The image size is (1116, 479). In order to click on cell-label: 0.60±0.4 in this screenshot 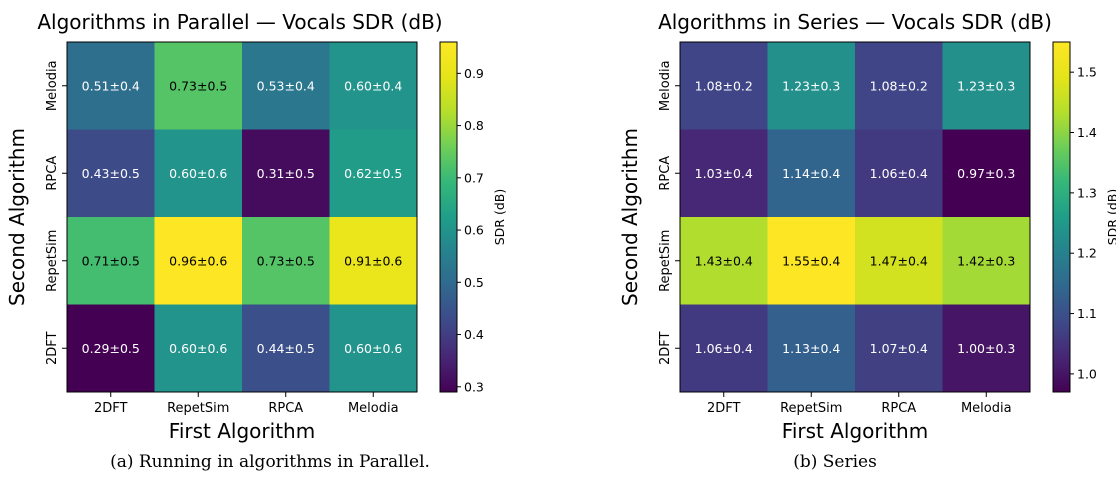, I will do `click(373, 85)`.